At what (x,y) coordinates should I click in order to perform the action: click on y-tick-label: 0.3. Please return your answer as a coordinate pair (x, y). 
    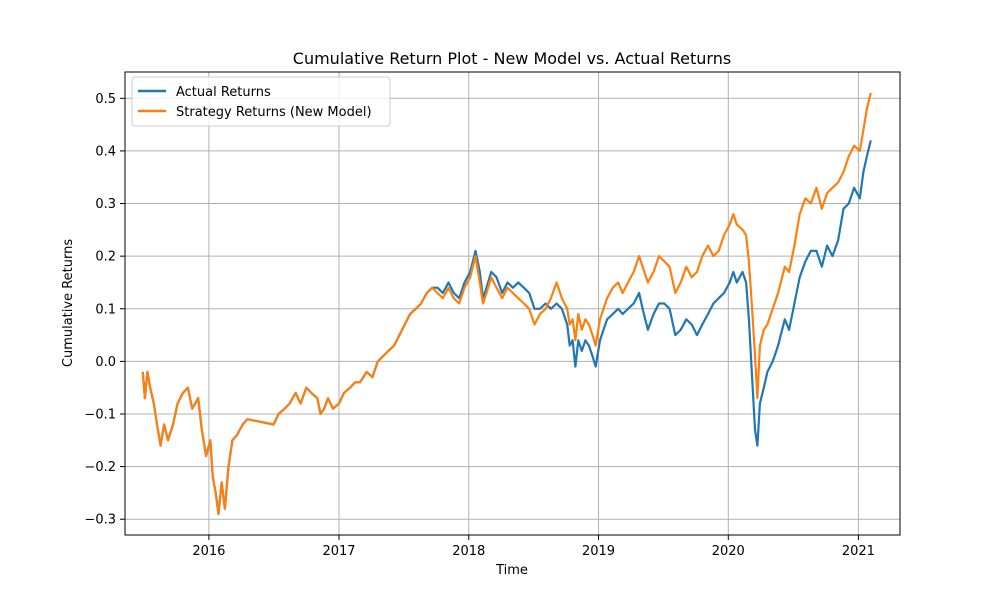
    Looking at the image, I should click on (105, 204).